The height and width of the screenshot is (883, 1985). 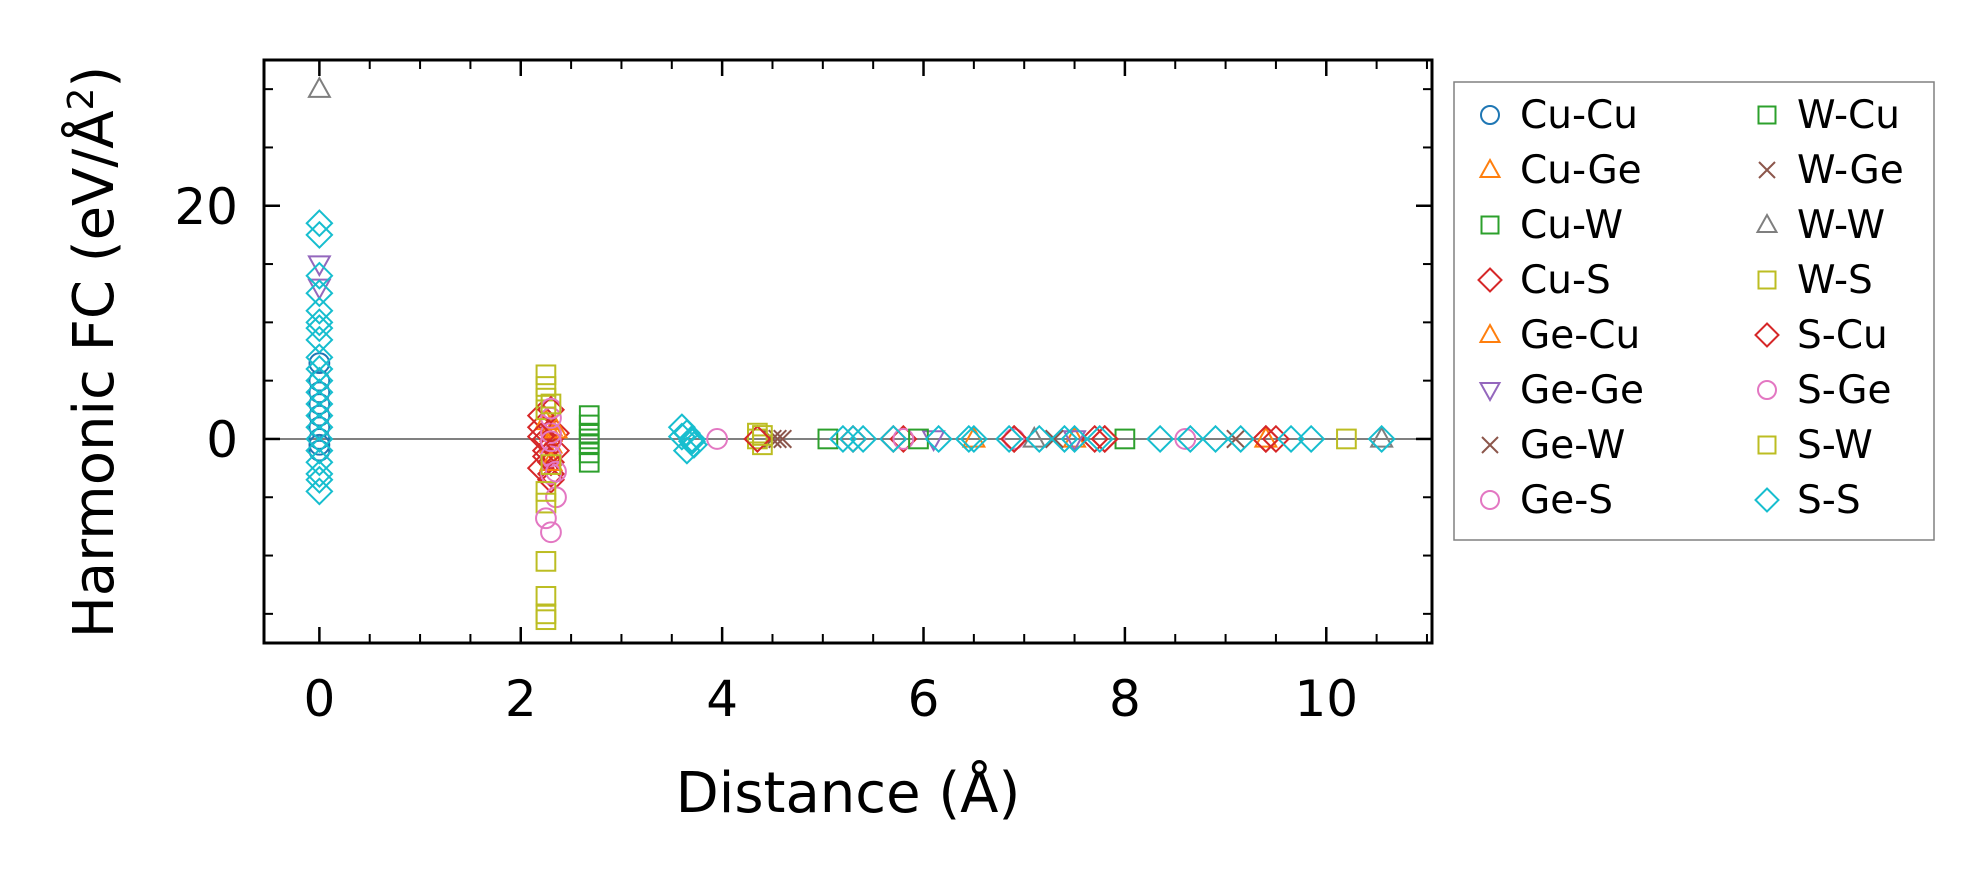 What do you see at coordinates (589, 462) in the screenshot?
I see `point-cu-w` at bounding box center [589, 462].